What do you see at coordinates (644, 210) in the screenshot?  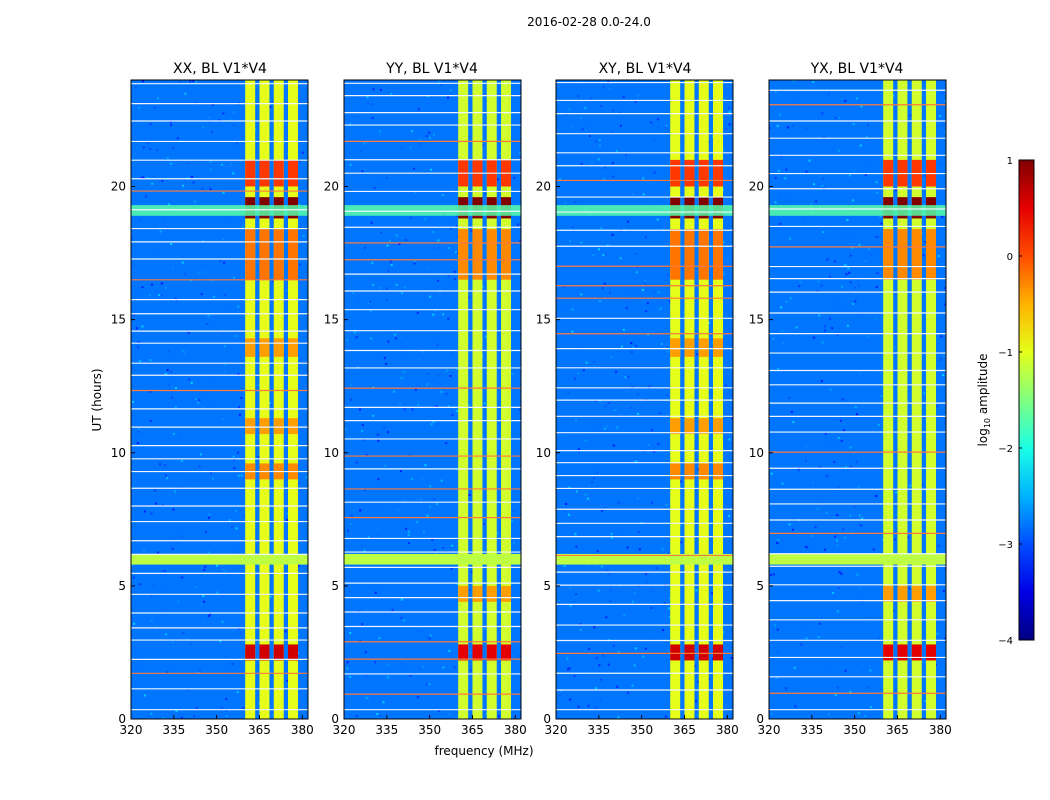 I see `broadband-band` at bounding box center [644, 210].